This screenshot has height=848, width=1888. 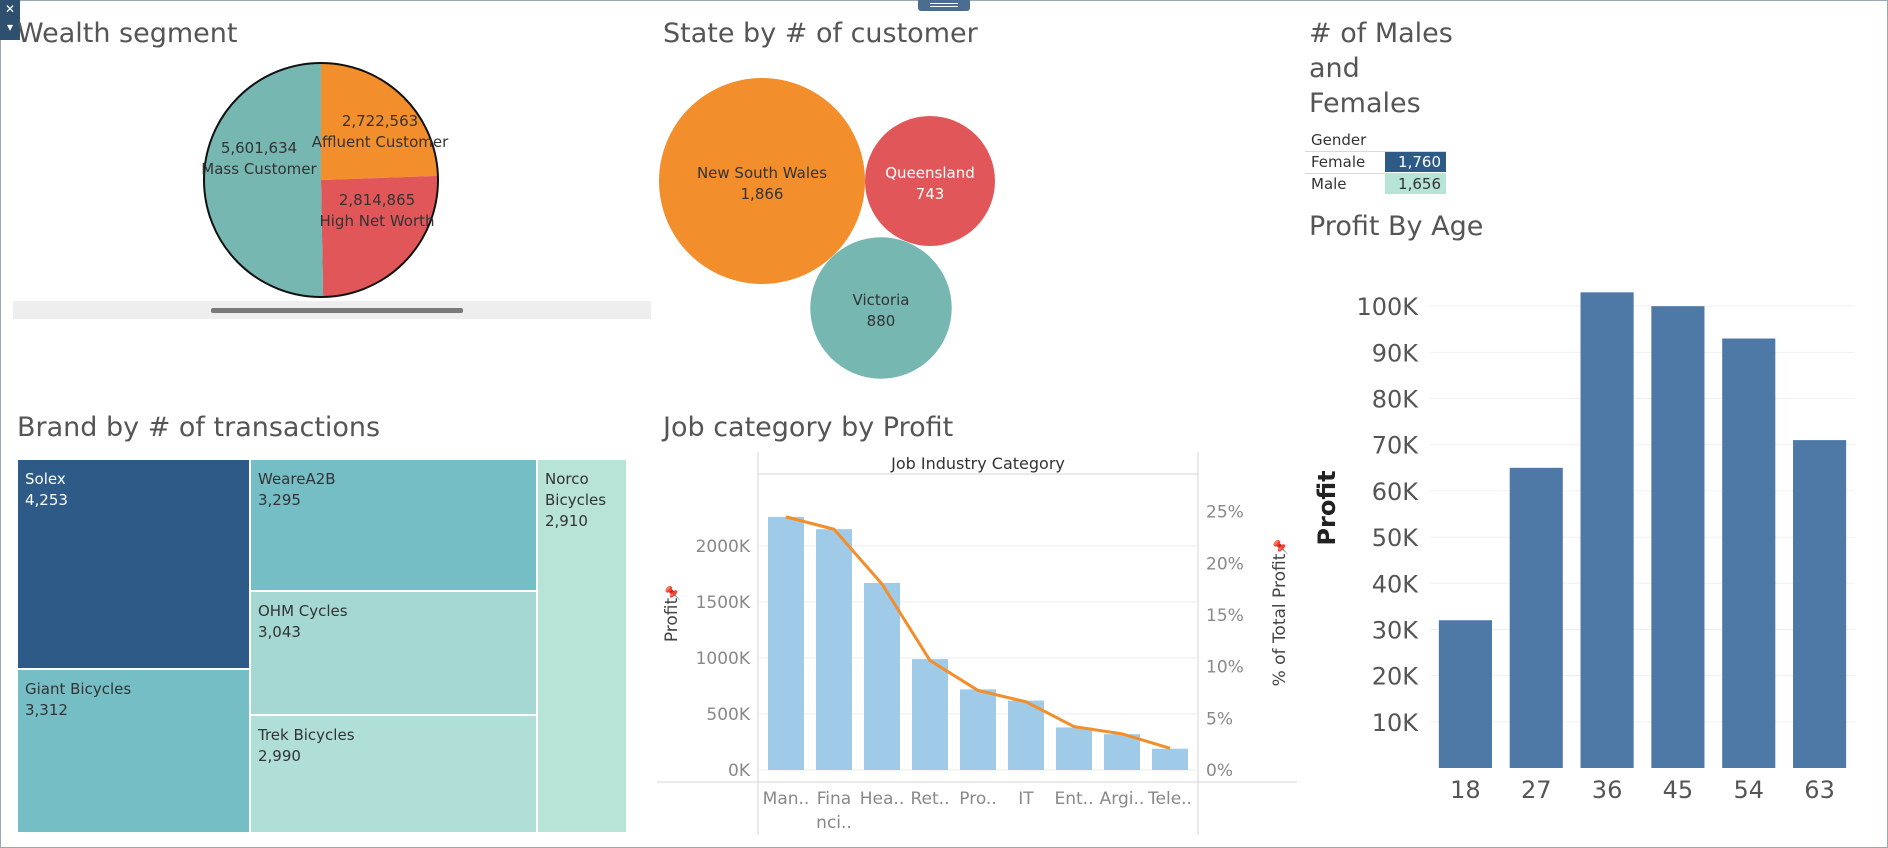 What do you see at coordinates (566, 521) in the screenshot?
I see `treemap-value: 2,910` at bounding box center [566, 521].